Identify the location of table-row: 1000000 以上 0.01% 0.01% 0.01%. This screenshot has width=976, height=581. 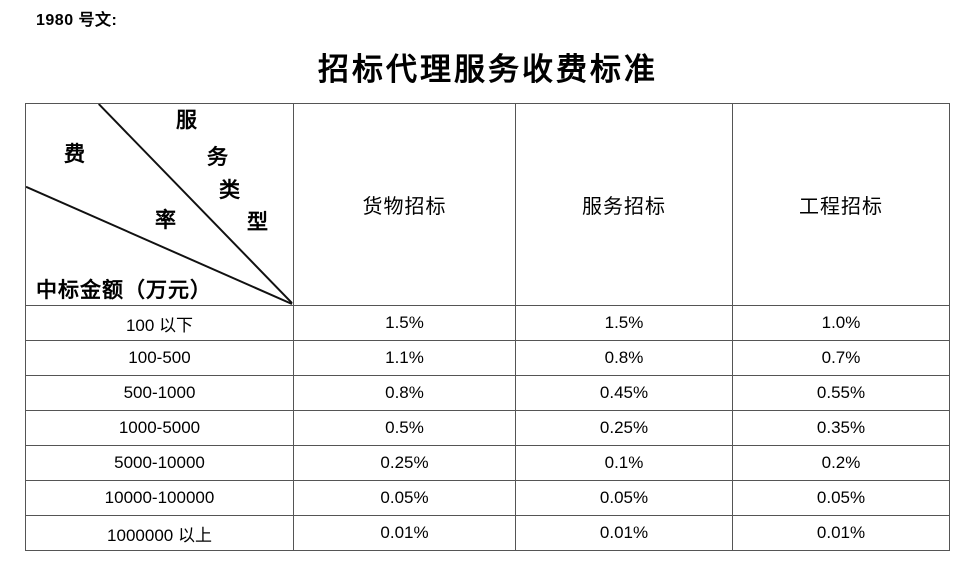
(487, 533).